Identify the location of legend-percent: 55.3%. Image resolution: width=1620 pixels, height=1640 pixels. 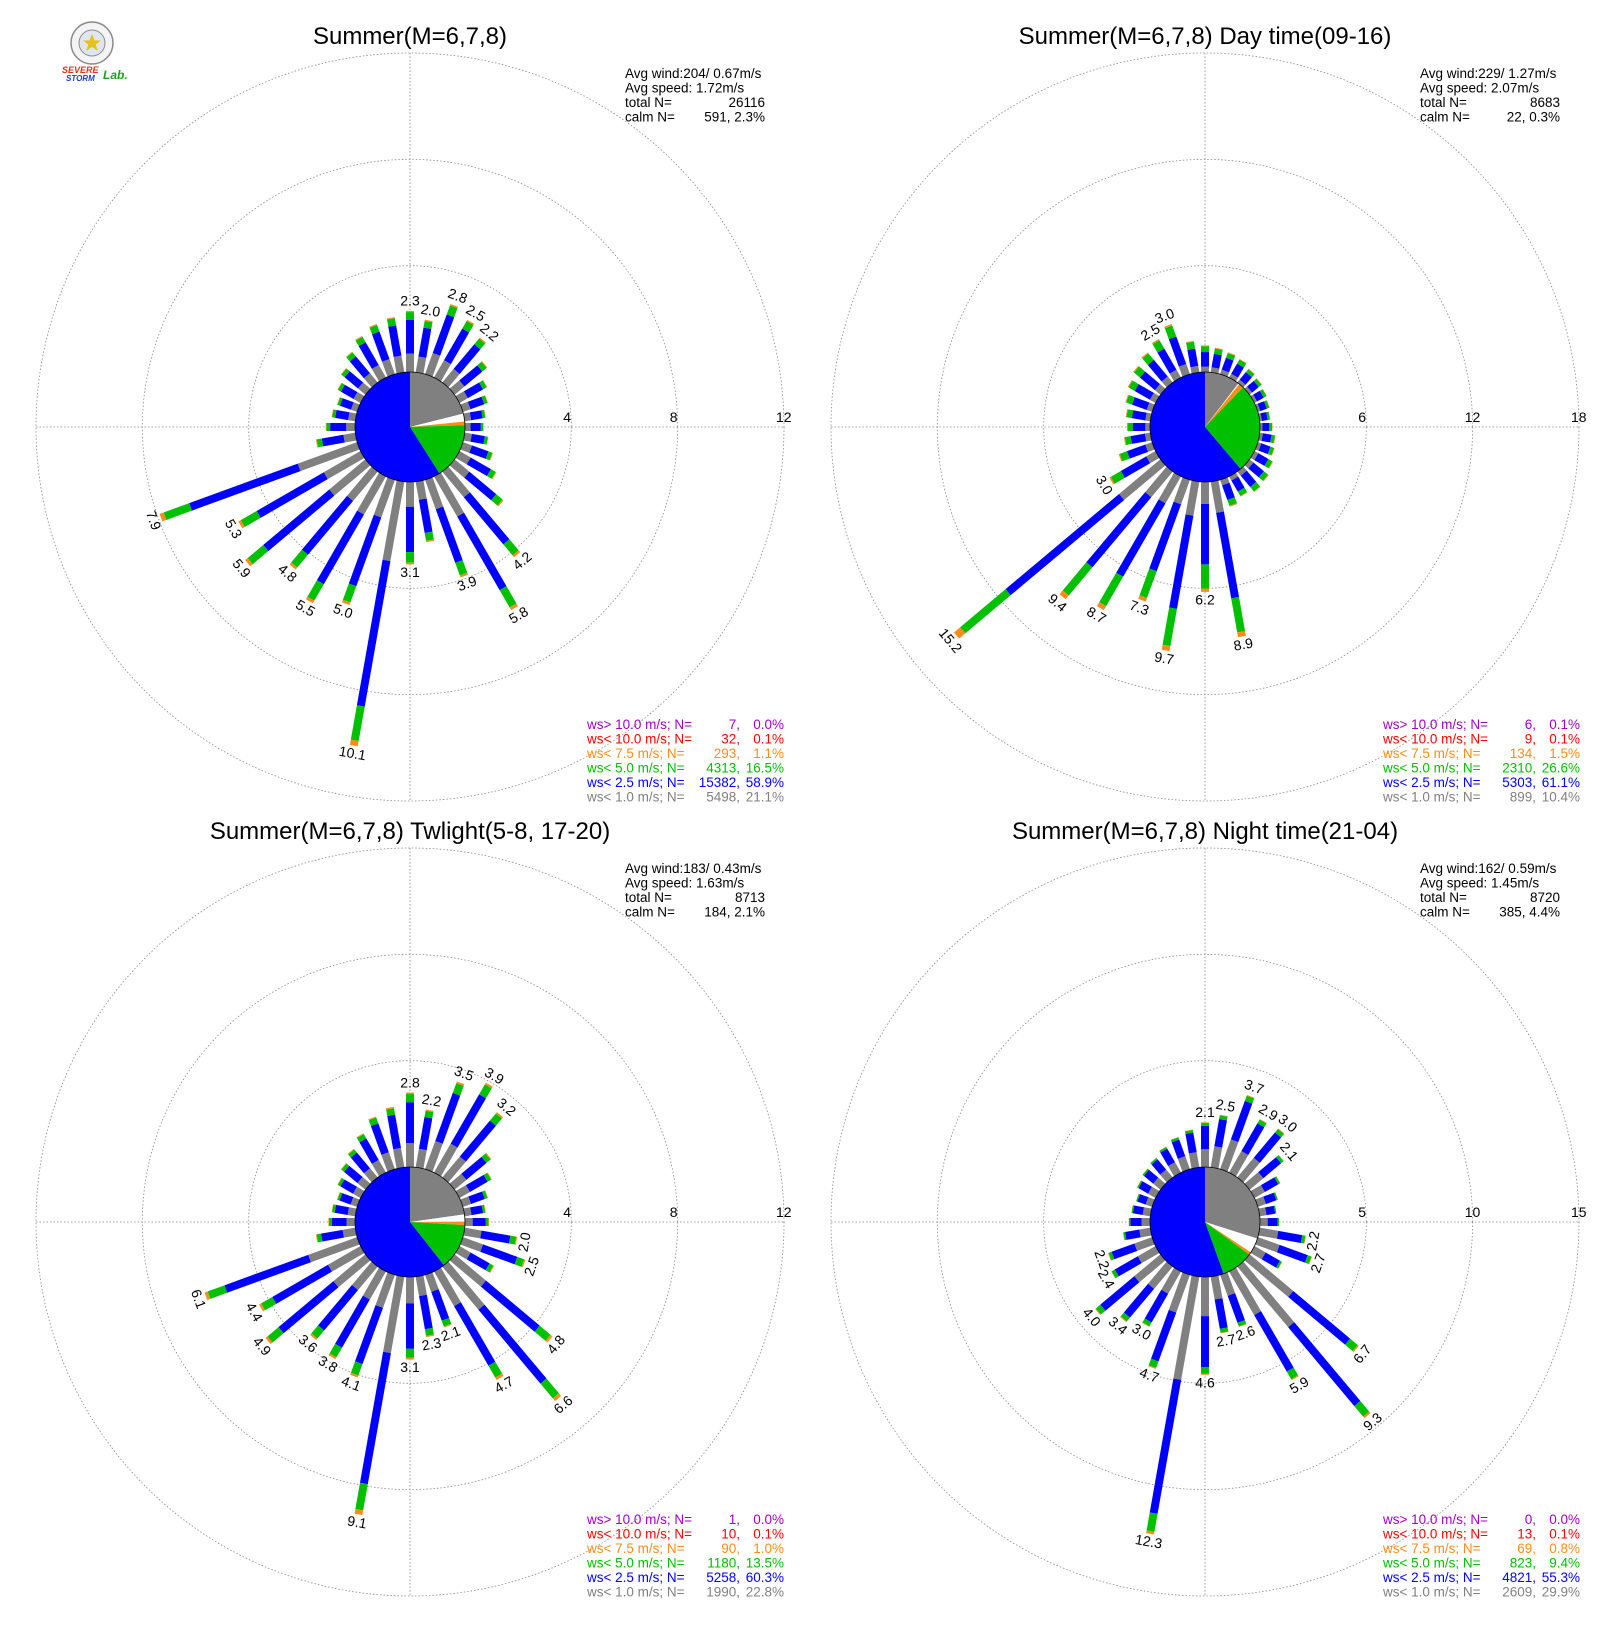
(1561, 1577).